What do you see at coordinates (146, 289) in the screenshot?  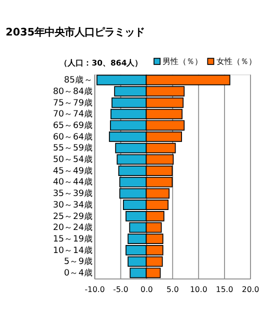 I see `x-tick-label: 0.0` at bounding box center [146, 289].